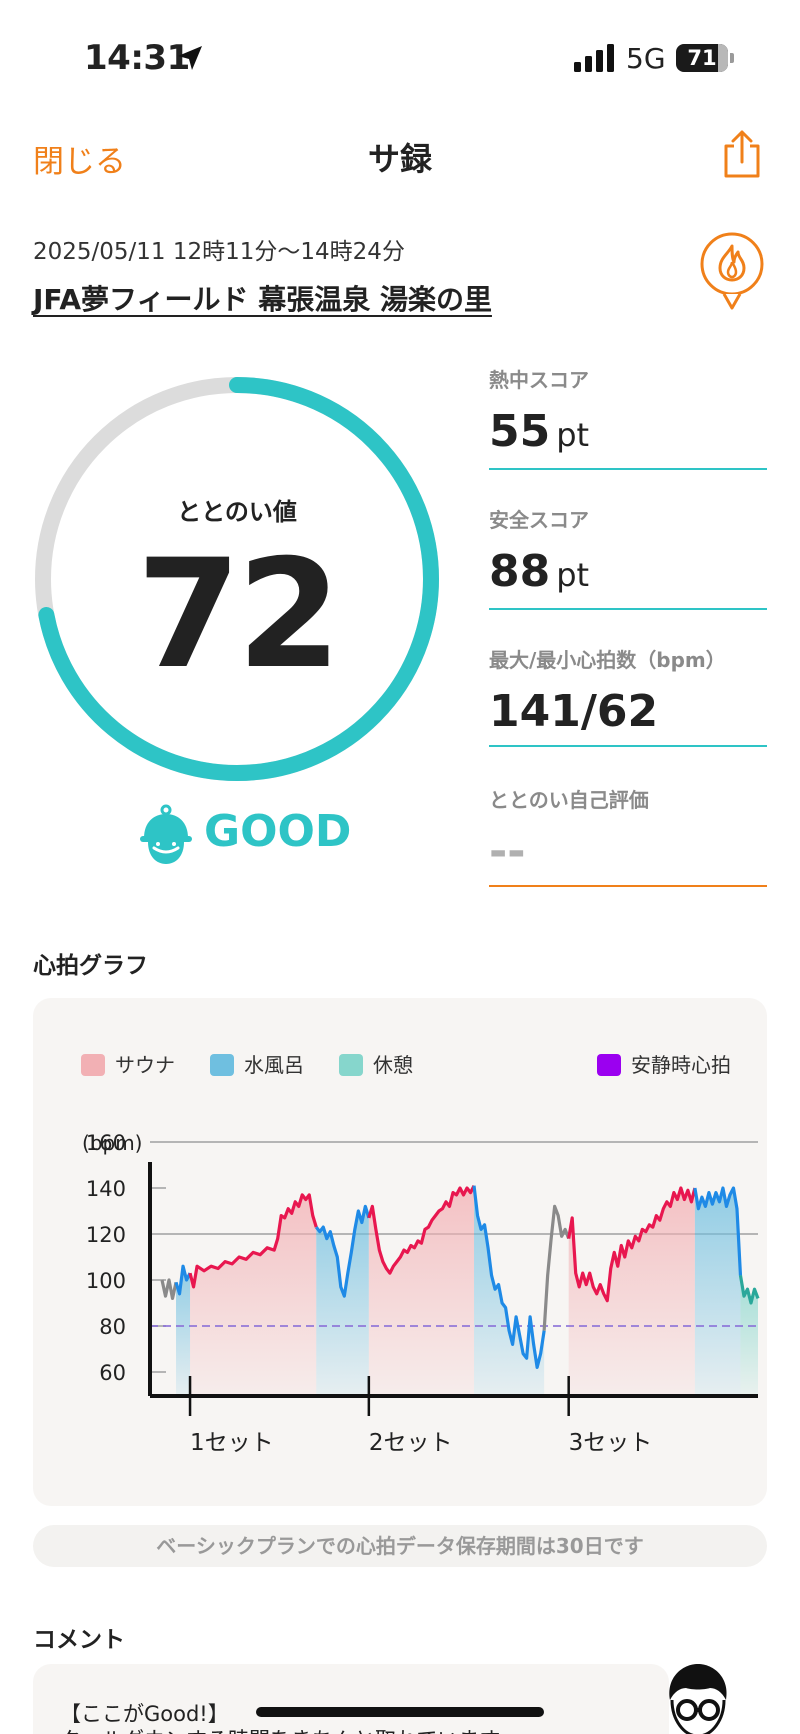 The image size is (800, 1734). I want to click on y-tick-label-160: 160, so click(106, 1143).